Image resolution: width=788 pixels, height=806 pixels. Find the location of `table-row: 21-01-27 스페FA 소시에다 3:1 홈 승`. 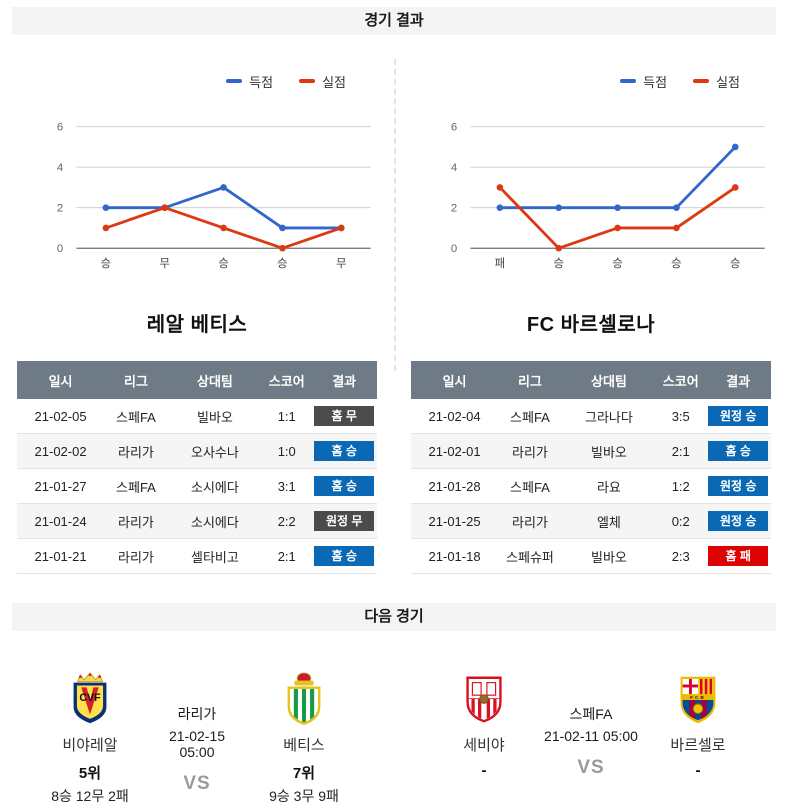

table-row: 21-01-27 스페FA 소시에다 3:1 홈 승 is located at coordinates (197, 486).